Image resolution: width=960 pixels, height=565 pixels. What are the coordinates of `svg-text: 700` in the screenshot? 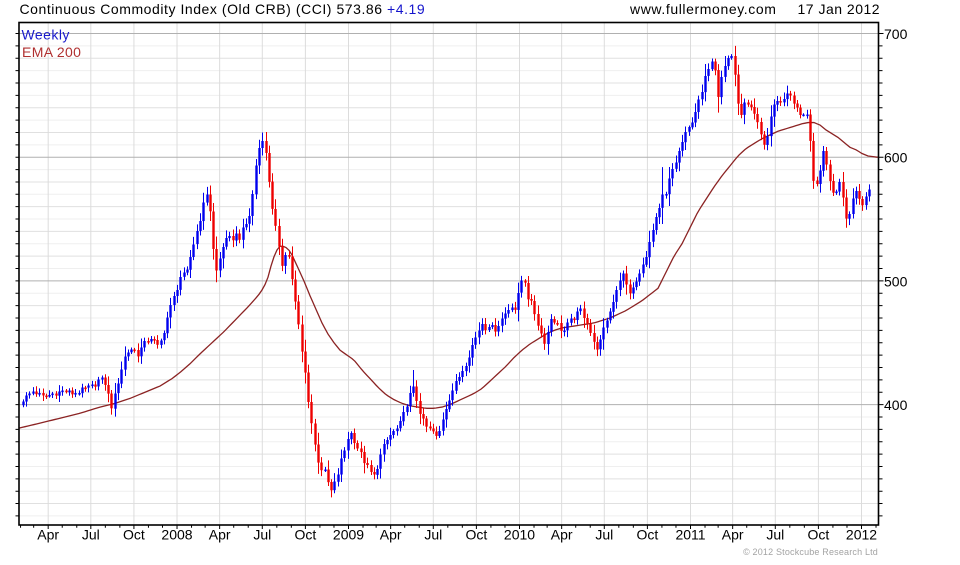 It's located at (896, 34).